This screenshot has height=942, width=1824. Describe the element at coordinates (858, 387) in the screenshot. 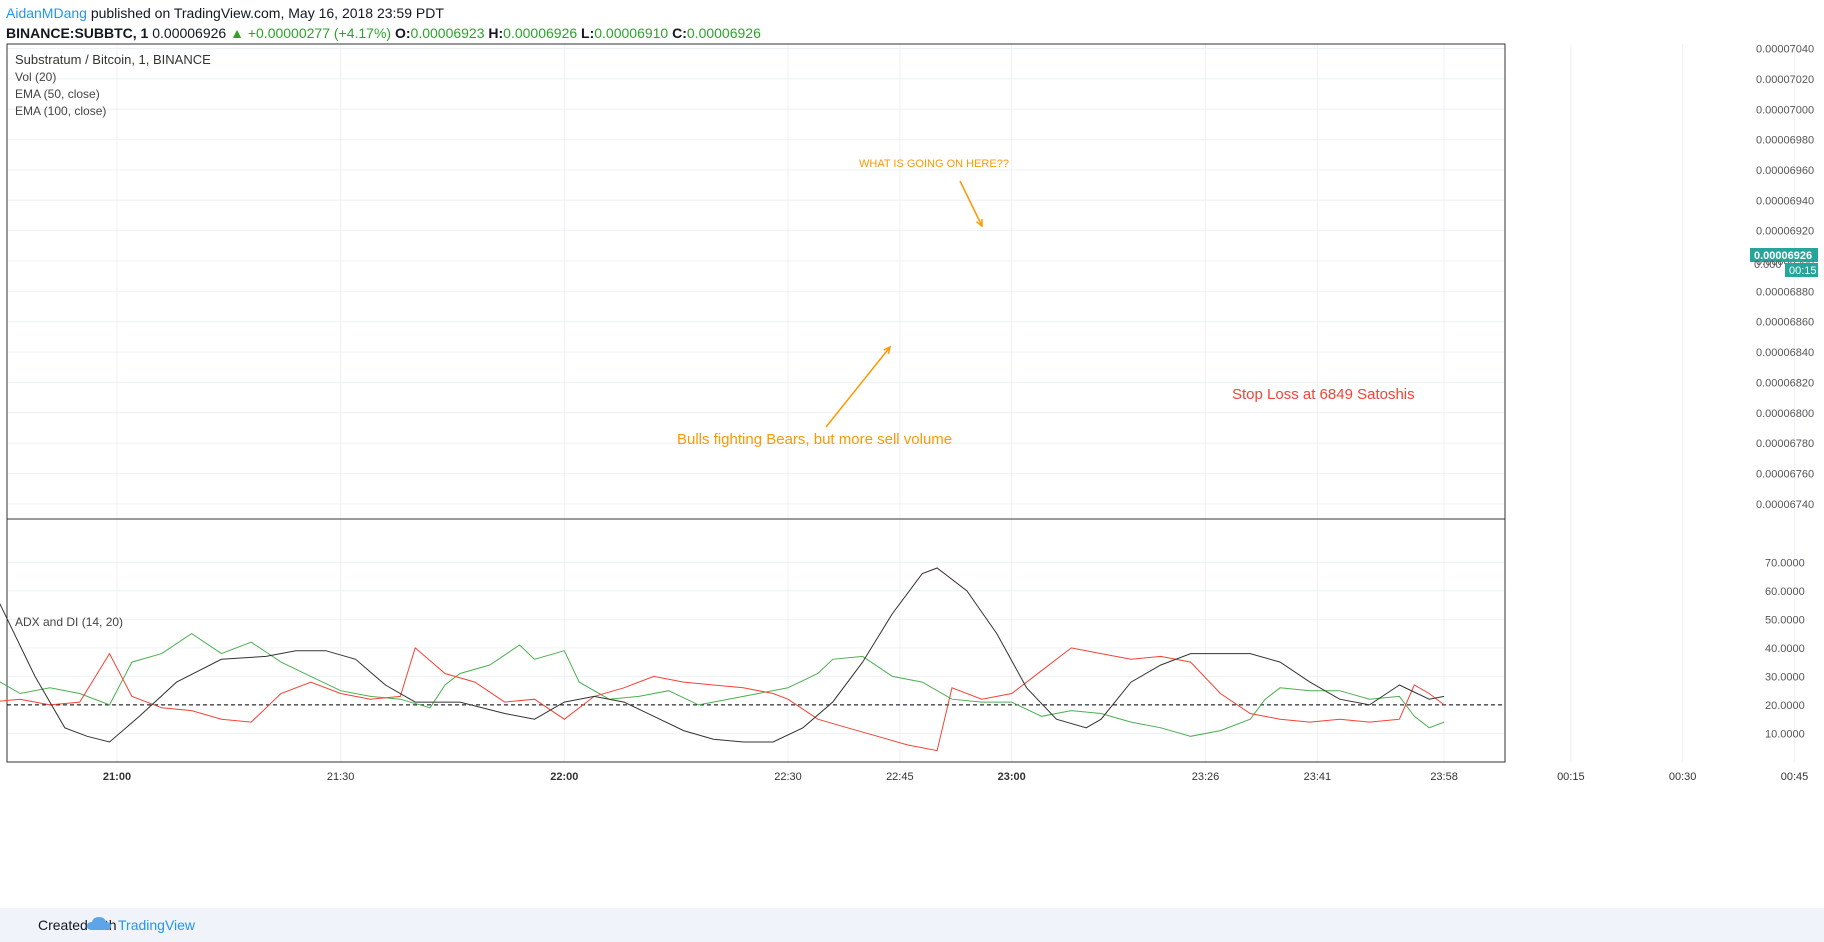

I see `annotation-bulls-arrow` at that location.